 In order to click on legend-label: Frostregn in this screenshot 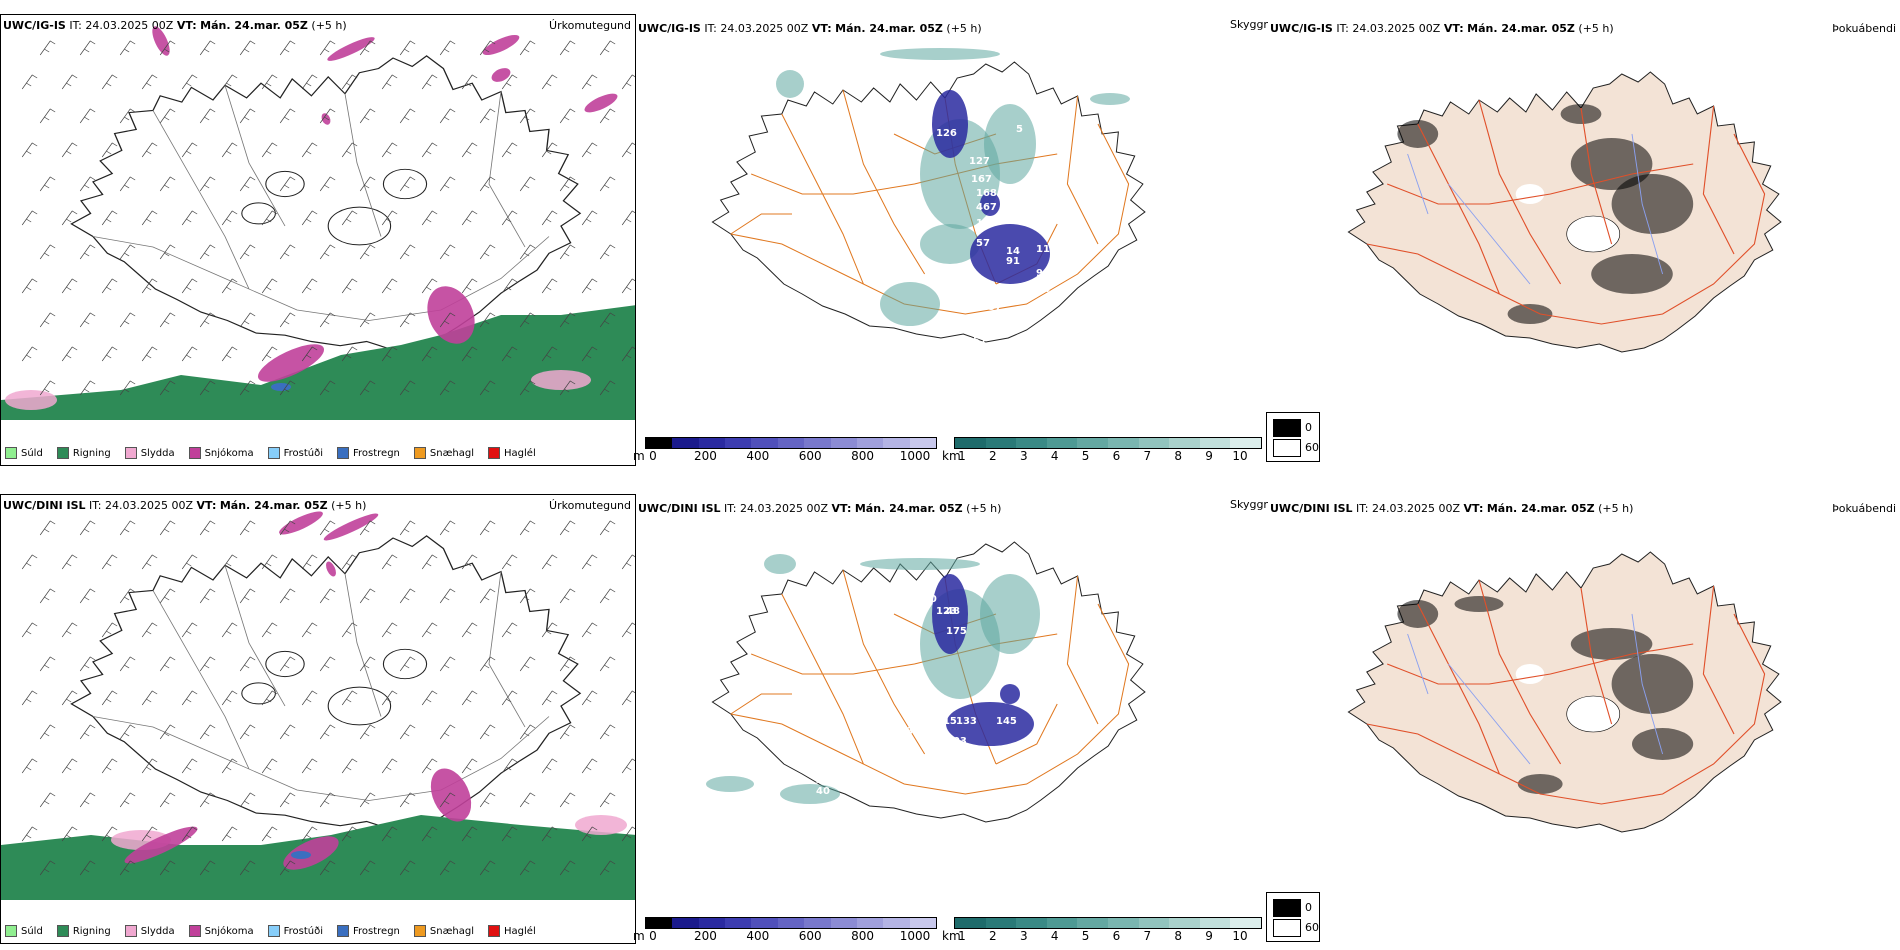, I will do `click(376, 931)`.